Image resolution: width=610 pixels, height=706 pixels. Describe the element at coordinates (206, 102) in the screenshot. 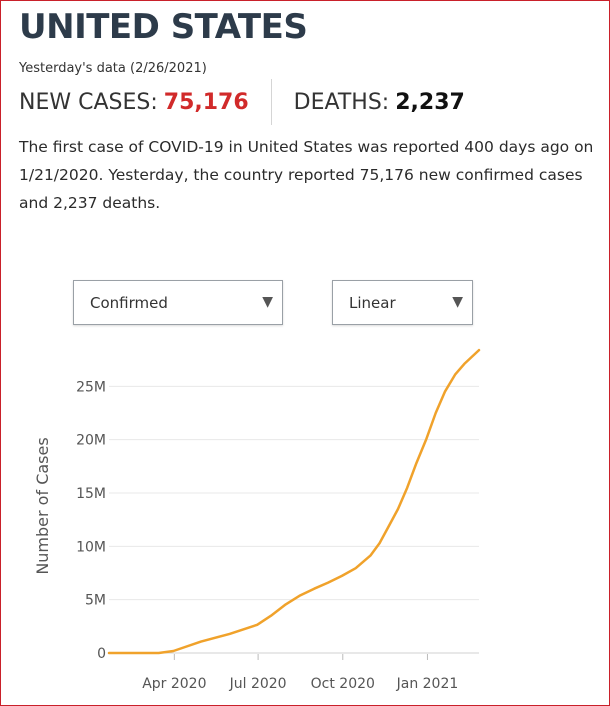

I see `new-cases-value: 75,176` at that location.